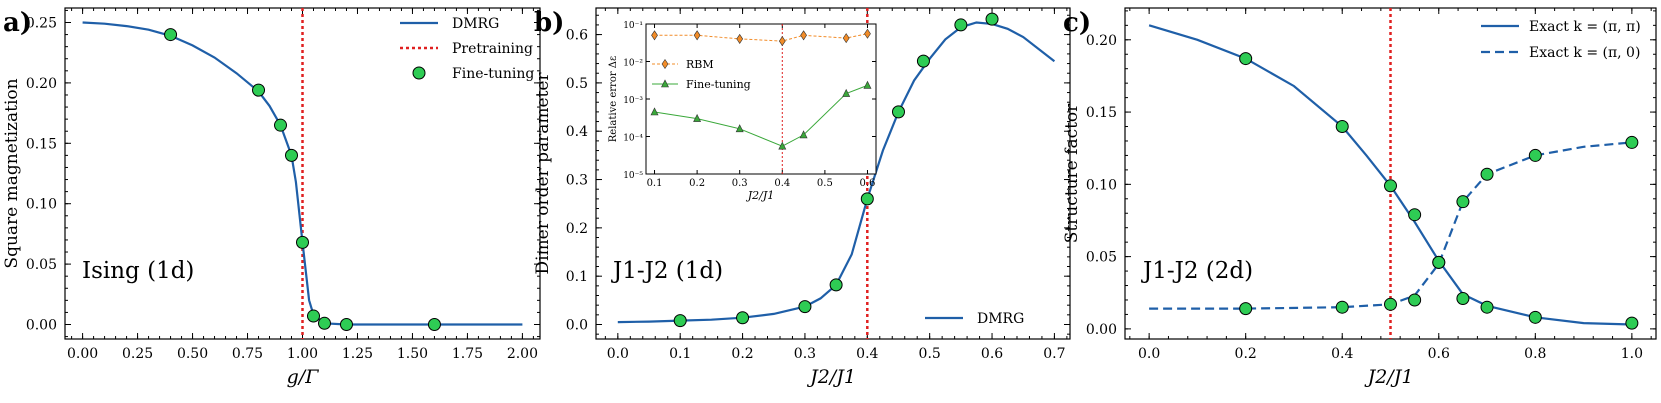 The image size is (1661, 403). I want to click on inset-y-tick-label: 10⁻⁴, so click(633, 139).